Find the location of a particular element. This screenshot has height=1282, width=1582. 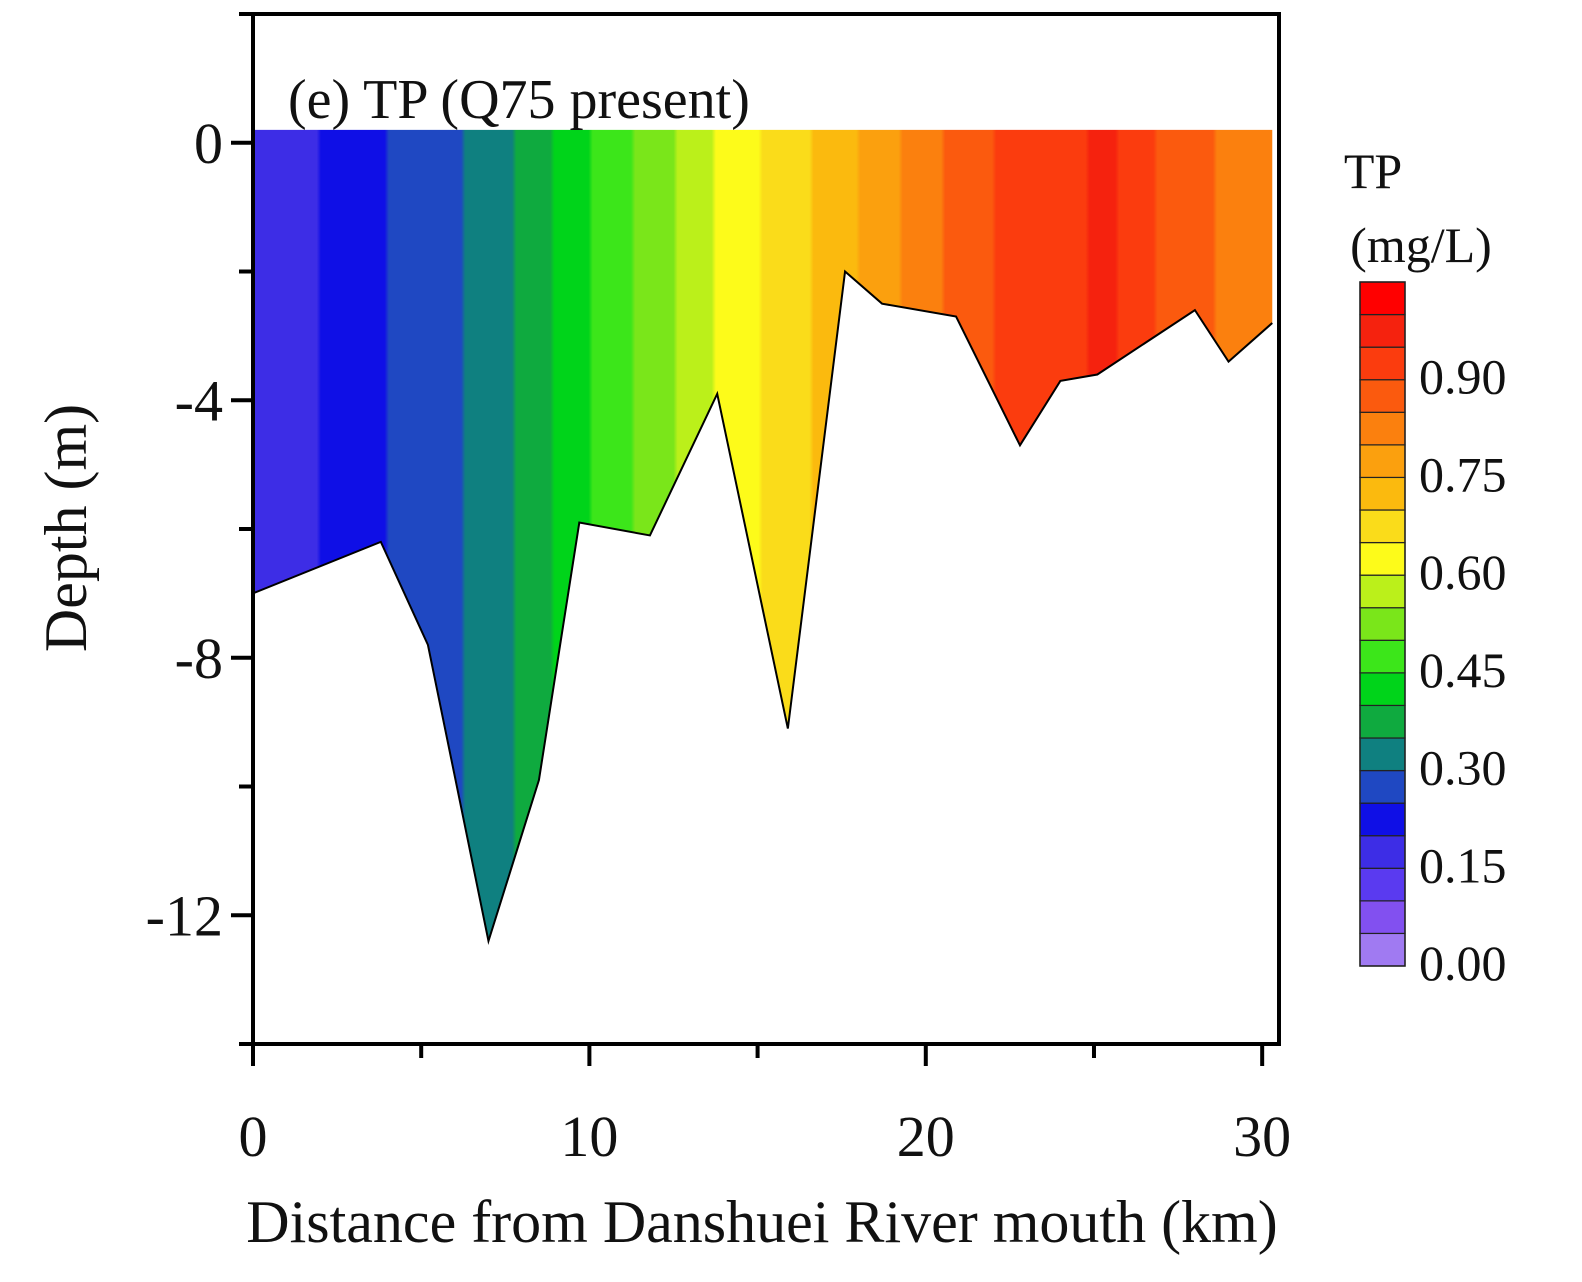

colorbar-tick-label: 0.45 is located at coordinates (1463, 670).